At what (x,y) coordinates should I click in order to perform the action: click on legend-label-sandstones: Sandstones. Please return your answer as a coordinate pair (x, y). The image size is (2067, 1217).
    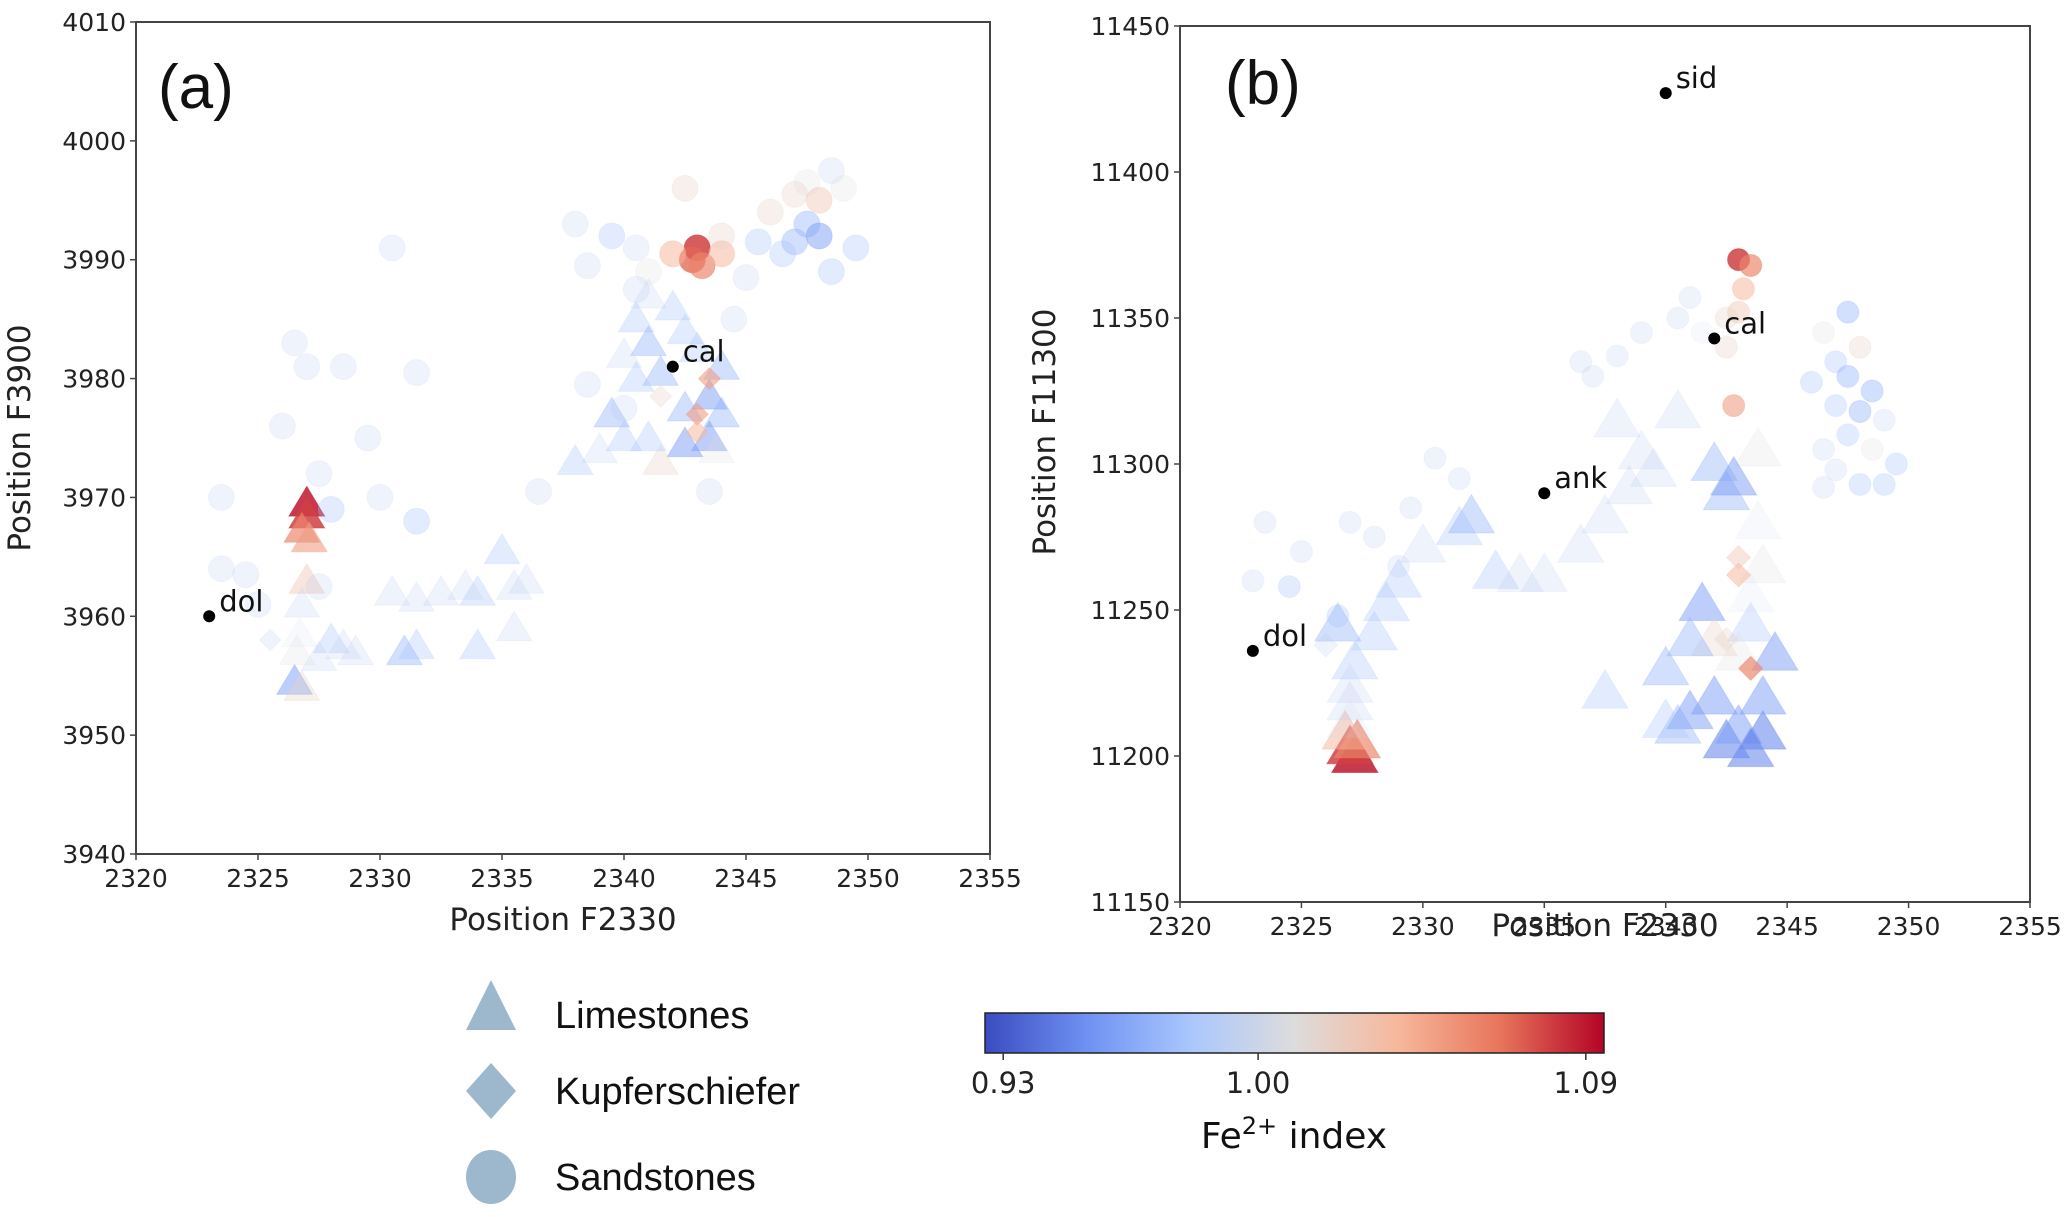
    Looking at the image, I should click on (655, 1178).